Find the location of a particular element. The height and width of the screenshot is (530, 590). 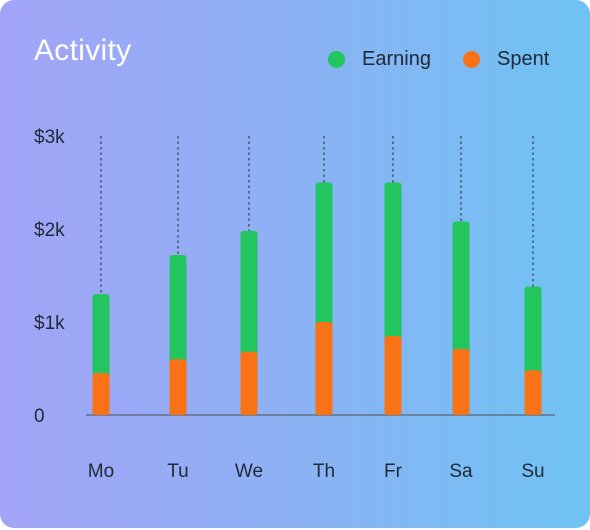

y-tick-label: $2k is located at coordinates (49, 230).